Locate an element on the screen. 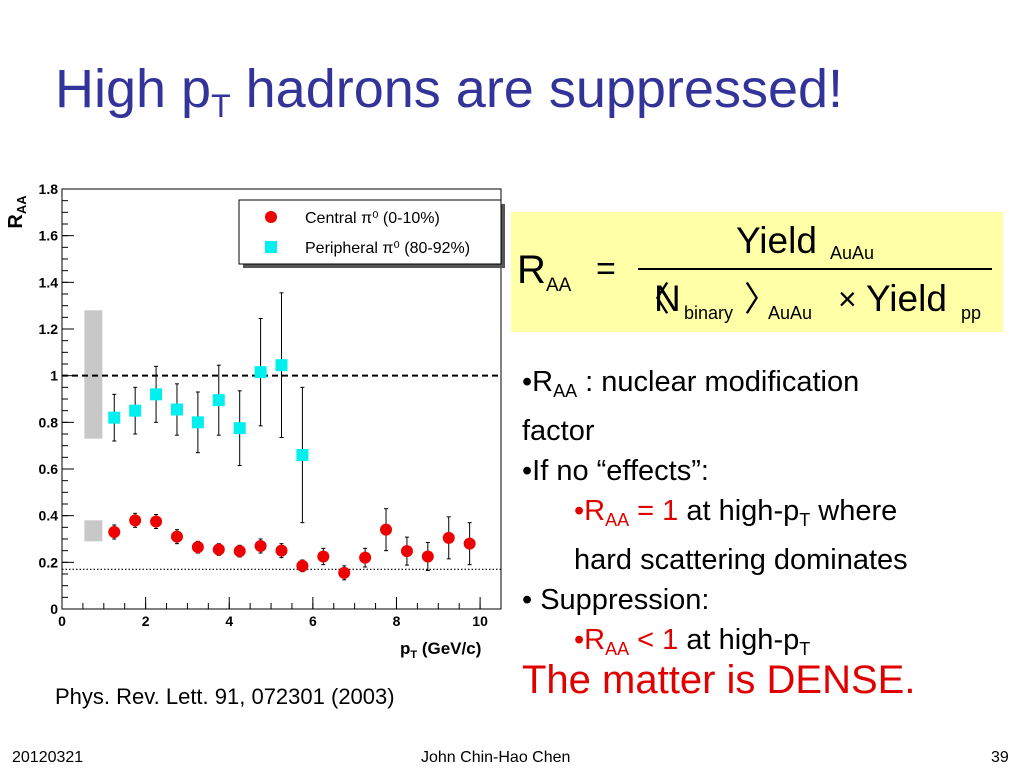  y-axis-label: RAA is located at coordinates (17, 212).